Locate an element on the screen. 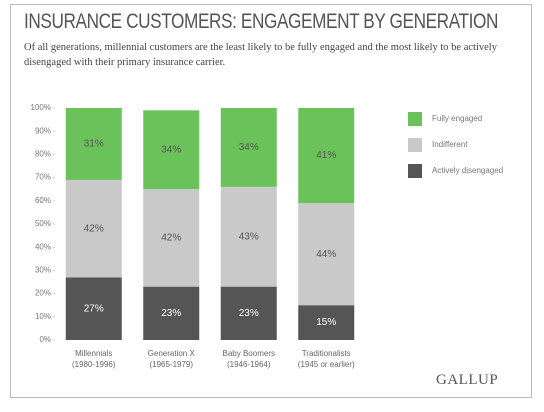  y-tick-label: 30% is located at coordinates (43, 270).